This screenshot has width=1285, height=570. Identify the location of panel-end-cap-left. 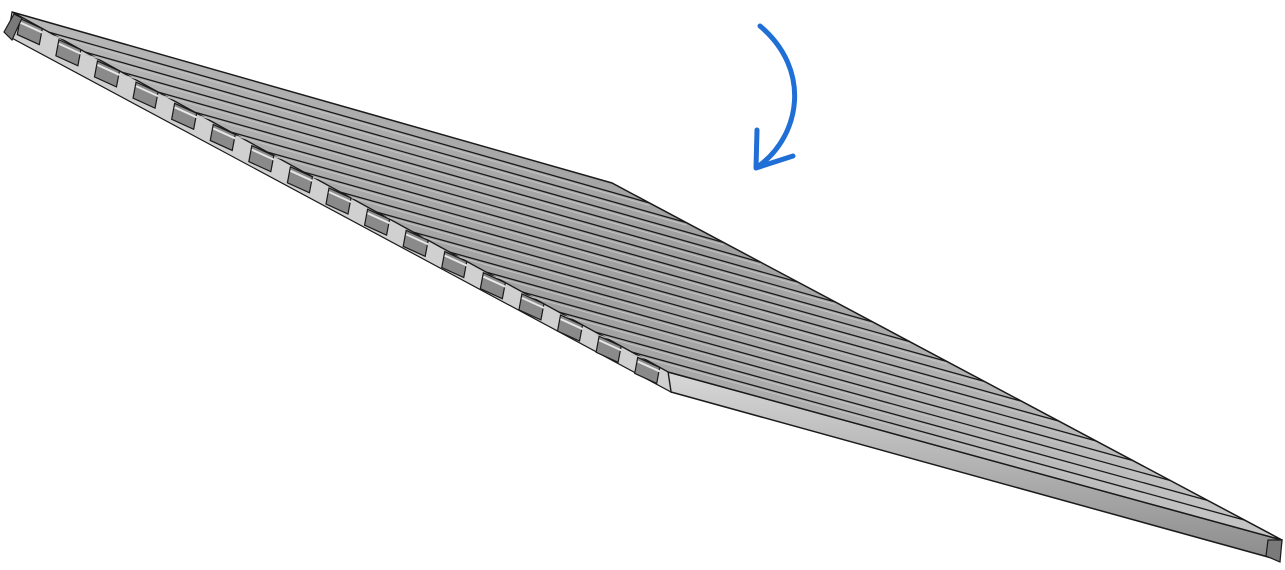
(13, 27).